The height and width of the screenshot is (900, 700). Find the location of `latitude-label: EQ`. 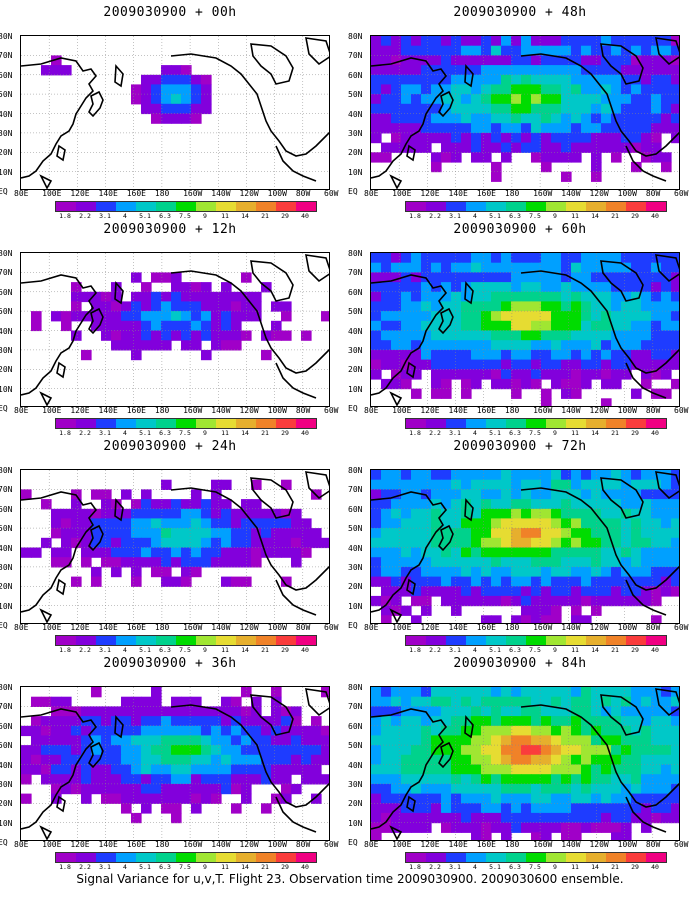

latitude-label: EQ is located at coordinates (4, 408).